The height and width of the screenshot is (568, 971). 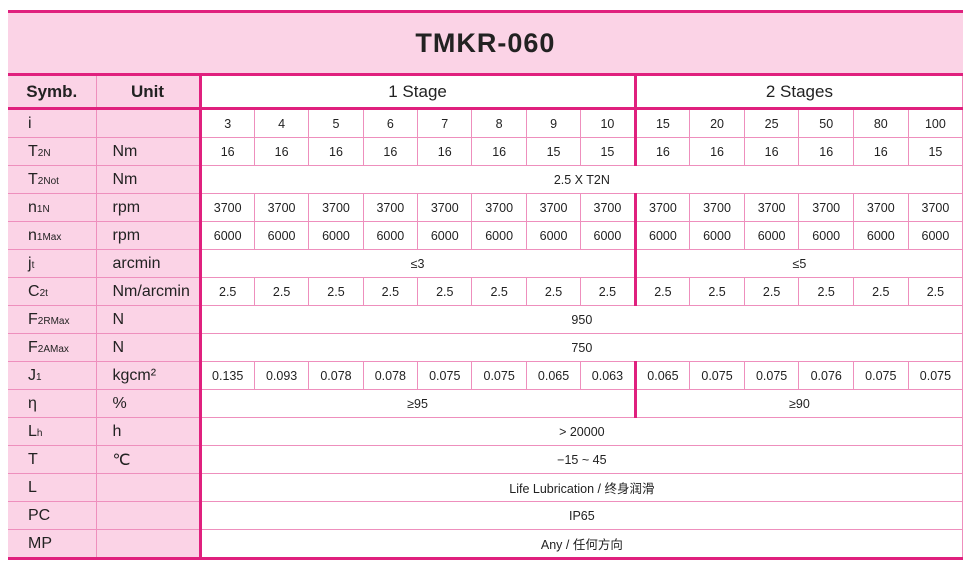 What do you see at coordinates (581, 515) in the screenshot?
I see `full-value-cell: IP65` at bounding box center [581, 515].